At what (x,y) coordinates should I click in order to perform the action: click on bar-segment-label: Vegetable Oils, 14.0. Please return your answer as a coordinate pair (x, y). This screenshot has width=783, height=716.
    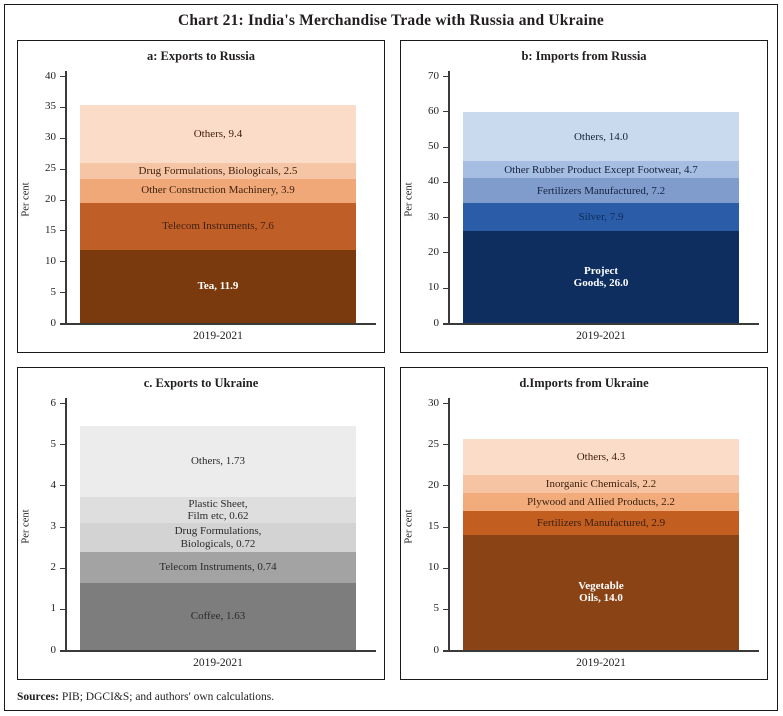
    Looking at the image, I should click on (601, 592).